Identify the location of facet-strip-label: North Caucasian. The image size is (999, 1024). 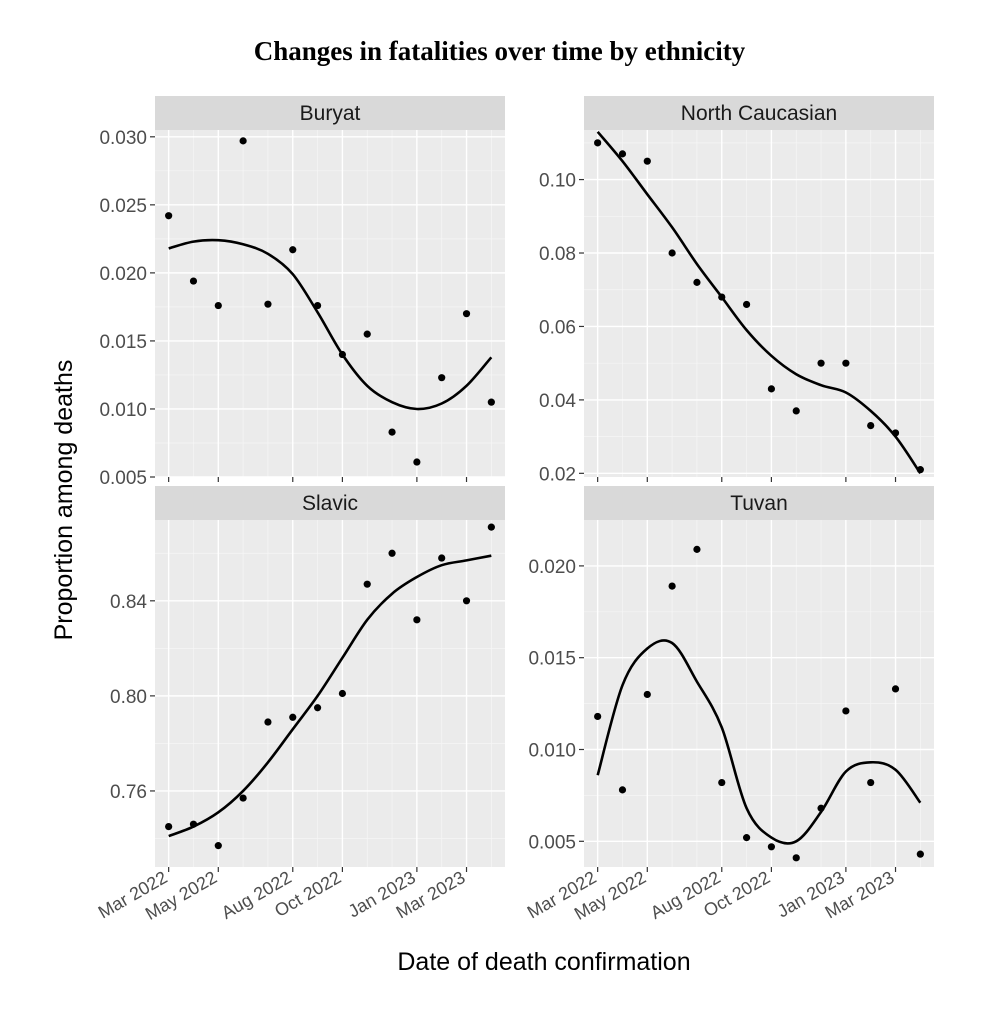
(759, 113).